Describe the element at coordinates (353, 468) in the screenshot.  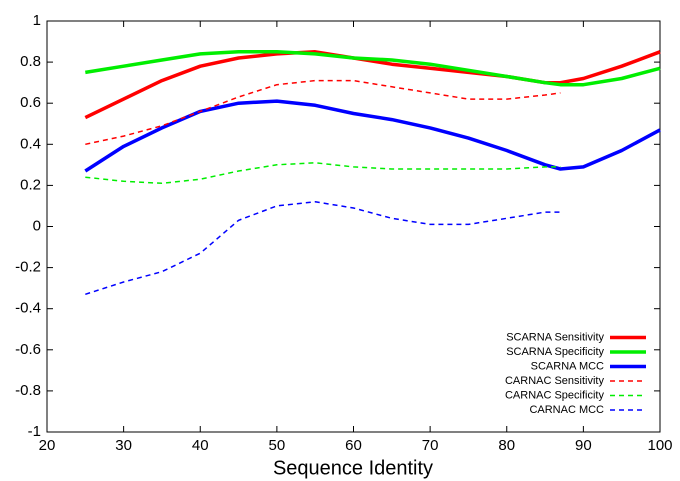
I see `x-axis-label: Sequence Identity` at that location.